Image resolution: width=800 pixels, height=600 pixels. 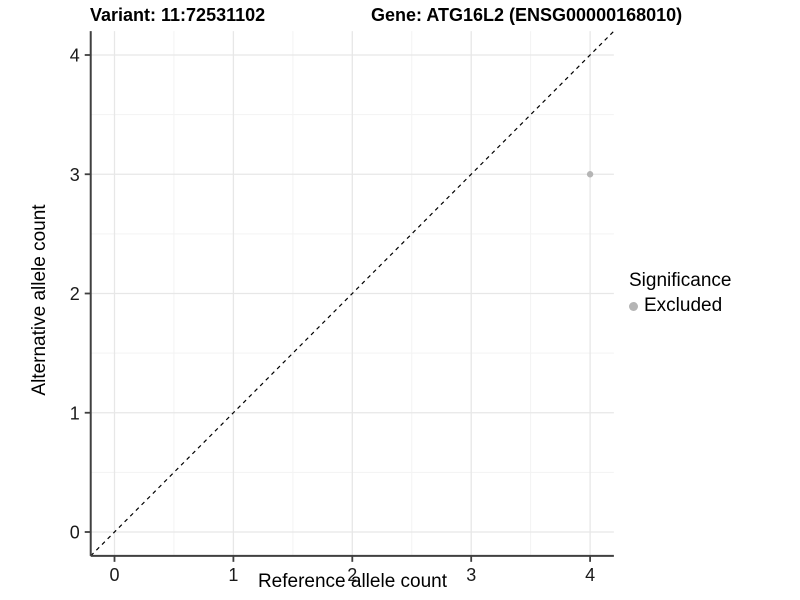 What do you see at coordinates (471, 575) in the screenshot?
I see `x-tick-label: 3` at bounding box center [471, 575].